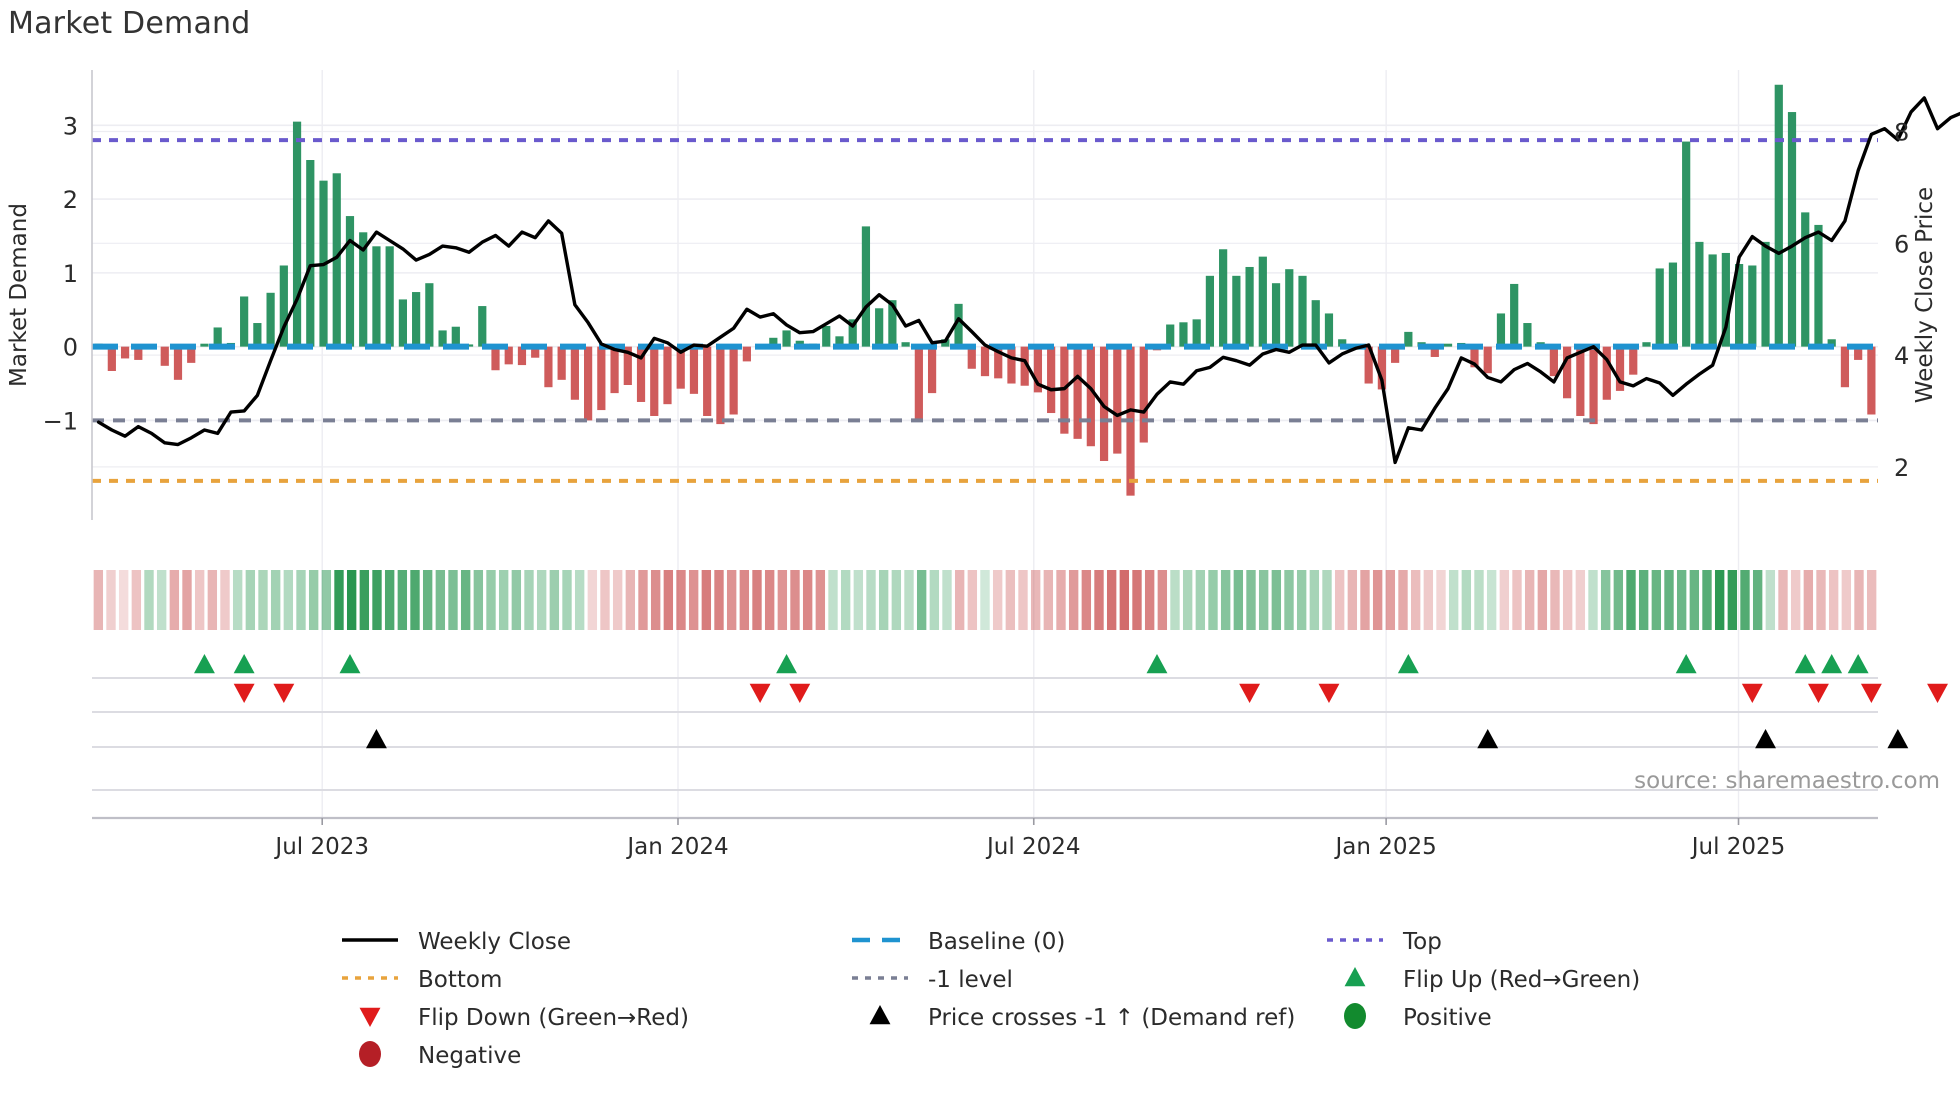 The width and height of the screenshot is (1960, 1102). I want to click on x-tick-label: Jul 2025, so click(1738, 847).